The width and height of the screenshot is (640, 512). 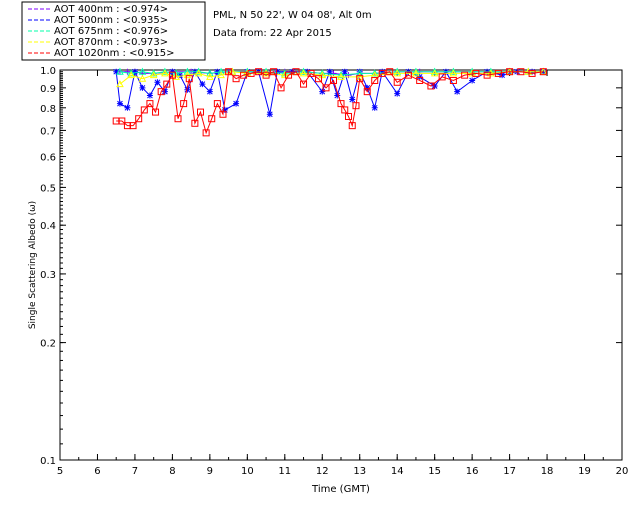 What do you see at coordinates (97, 471) in the screenshot?
I see `x-tick-label: 6` at bounding box center [97, 471].